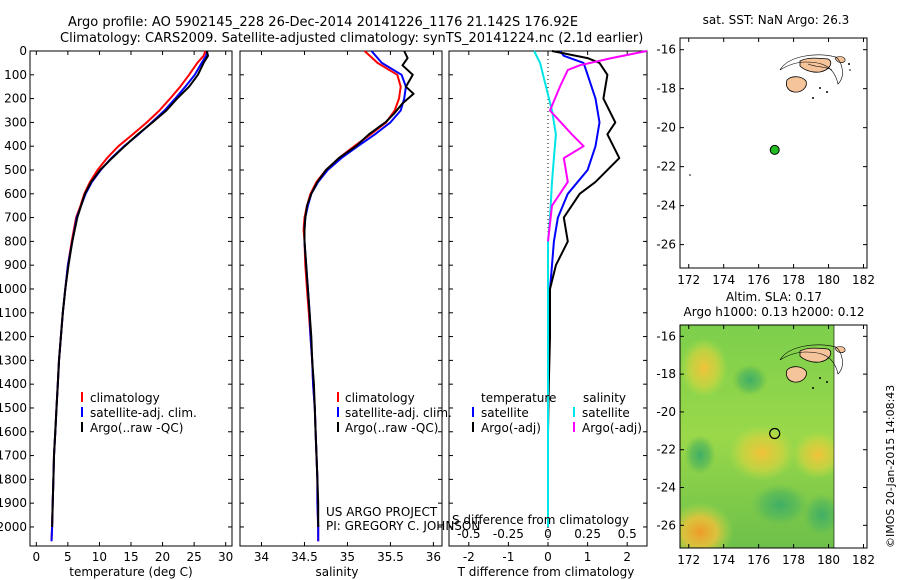 The image size is (900, 580). What do you see at coordinates (666, 128) in the screenshot?
I see `lat-tick-label: -20` at bounding box center [666, 128].